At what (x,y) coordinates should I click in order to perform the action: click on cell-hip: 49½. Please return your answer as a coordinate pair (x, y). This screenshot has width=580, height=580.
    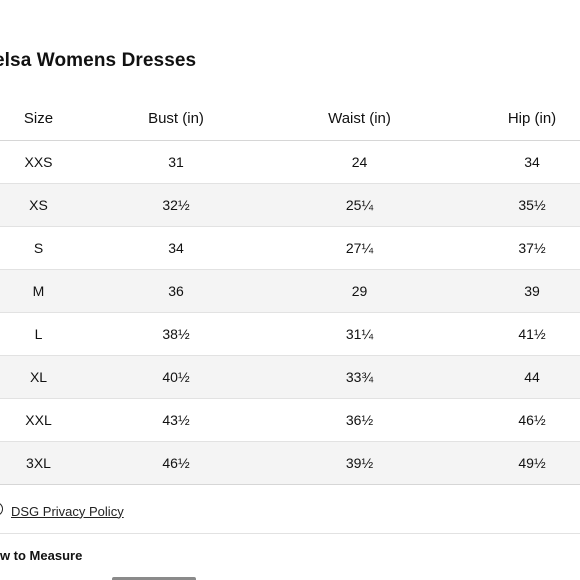
    Looking at the image, I should click on (522, 463).